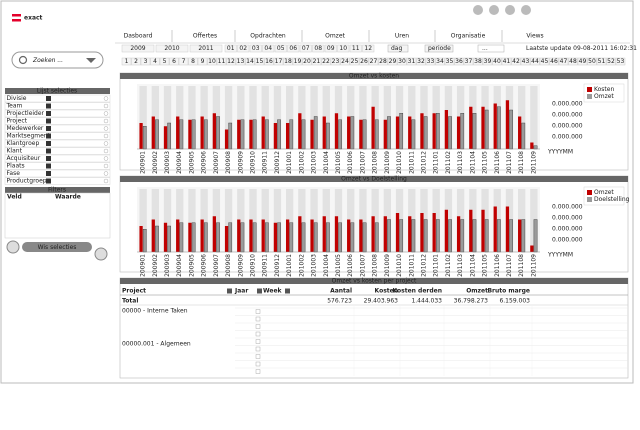 This screenshot has width=640, height=430. What do you see at coordinates (421, 61) in the screenshot?
I see `week: 32` at bounding box center [421, 61].